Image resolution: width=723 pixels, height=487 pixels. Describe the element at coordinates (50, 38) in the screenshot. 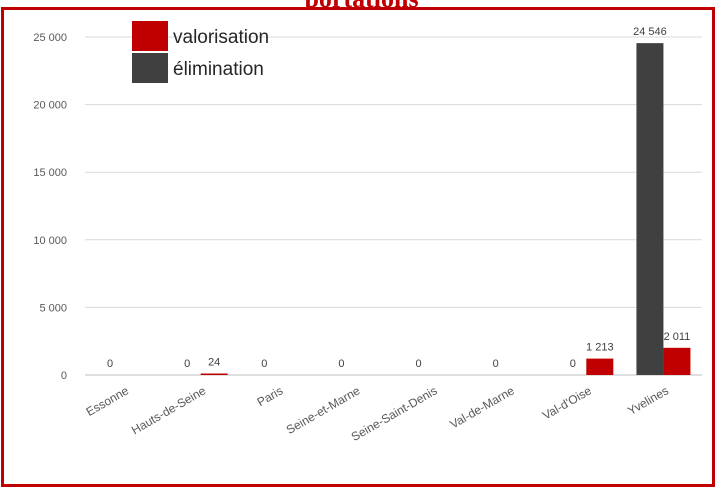

I see `y-tick-label: 25 000` at that location.